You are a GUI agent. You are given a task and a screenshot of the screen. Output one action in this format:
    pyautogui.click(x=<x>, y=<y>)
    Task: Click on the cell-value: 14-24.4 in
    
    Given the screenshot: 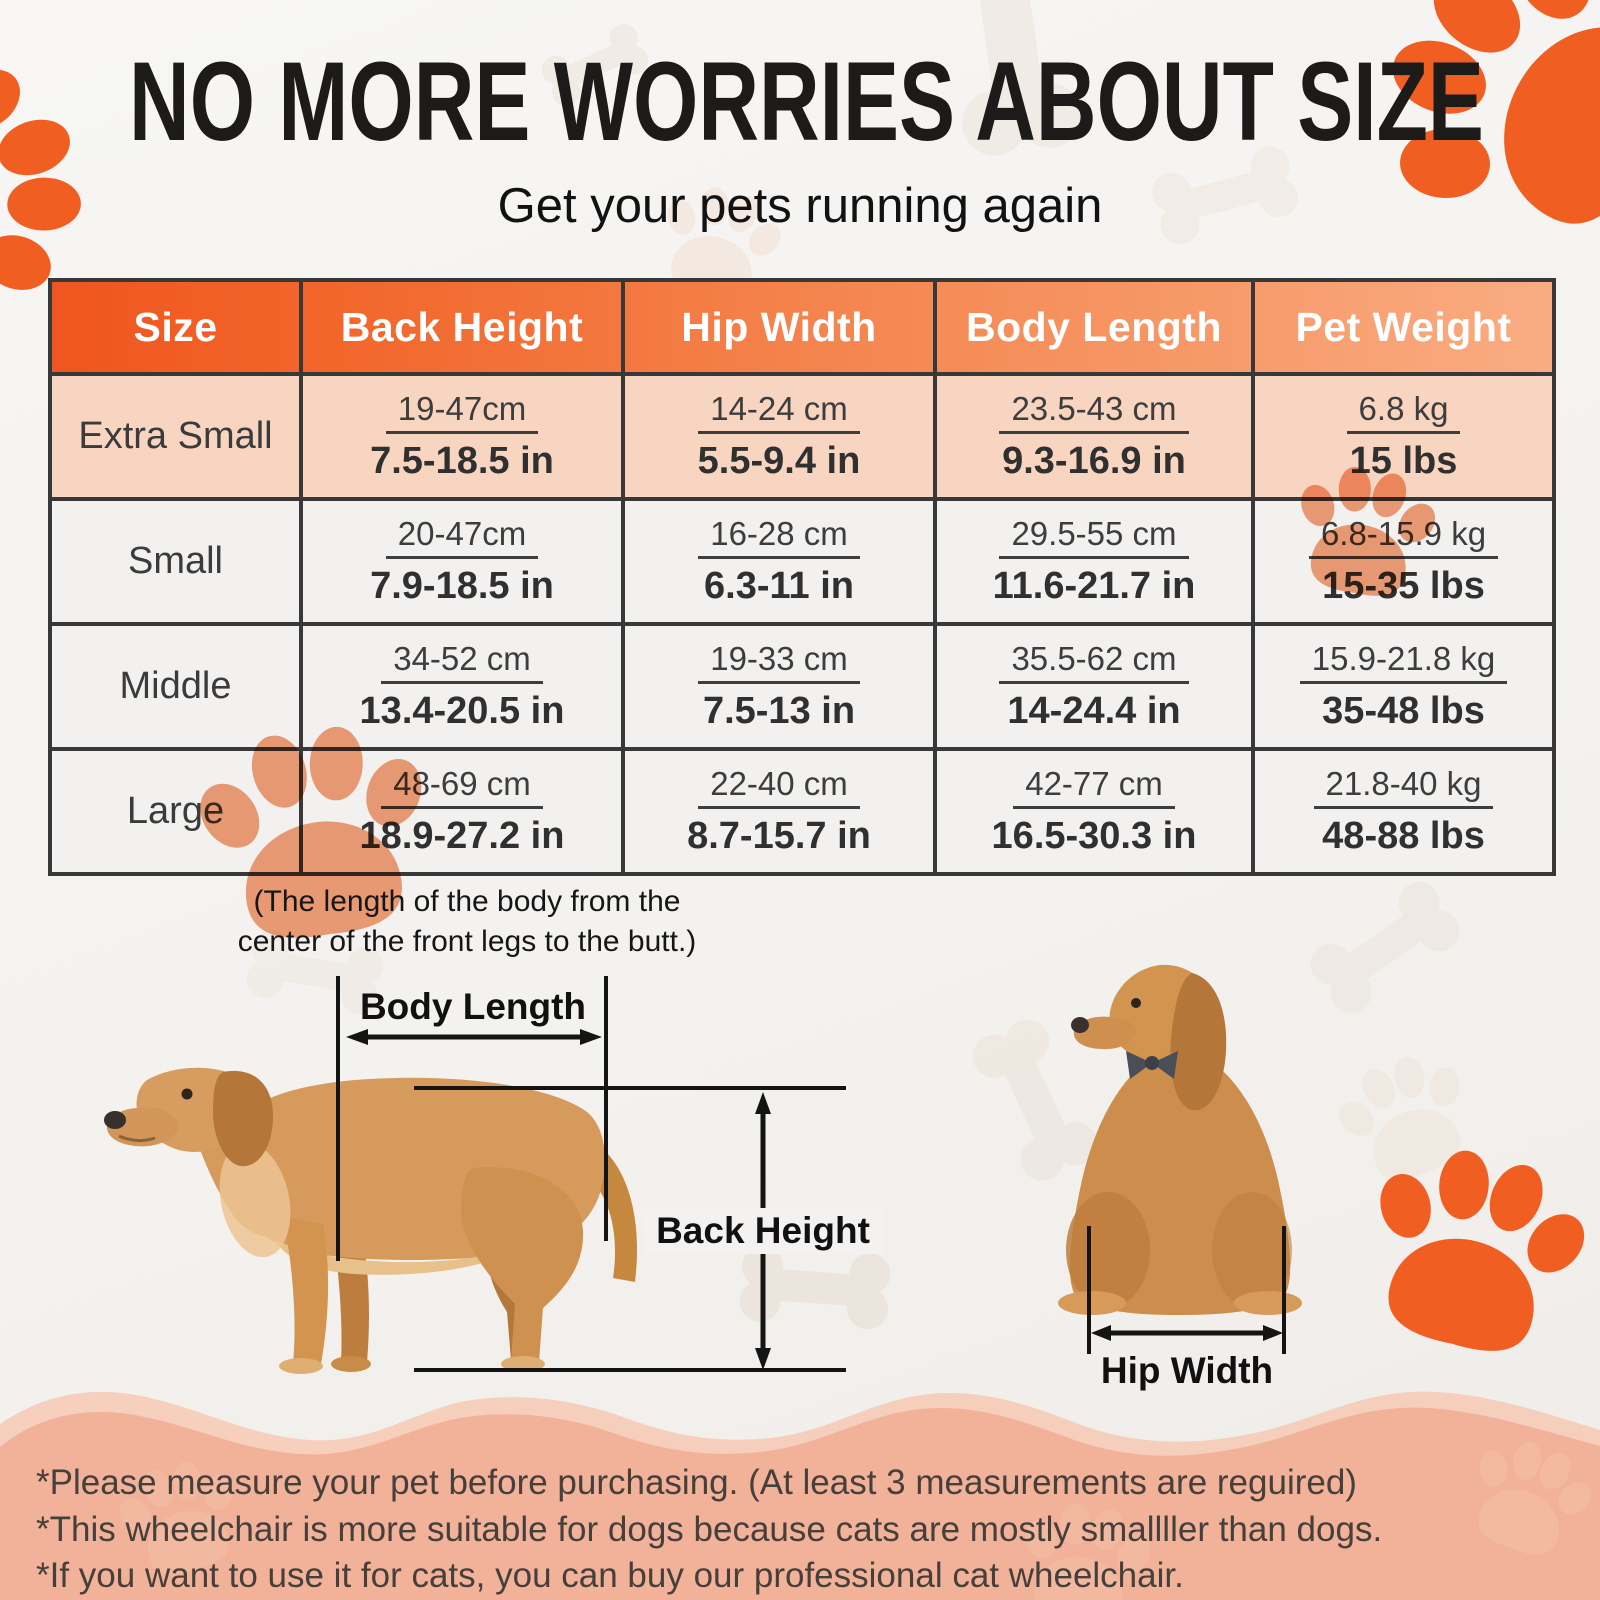 What is the action you would take?
    pyautogui.click(x=1094, y=710)
    